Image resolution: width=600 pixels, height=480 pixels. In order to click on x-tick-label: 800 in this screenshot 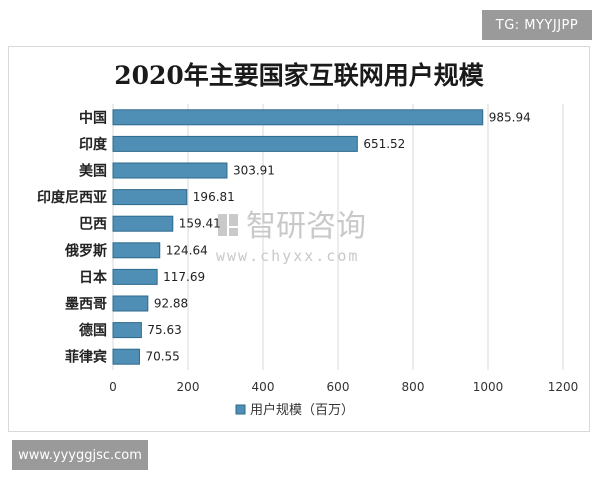, I will do `click(413, 387)`.